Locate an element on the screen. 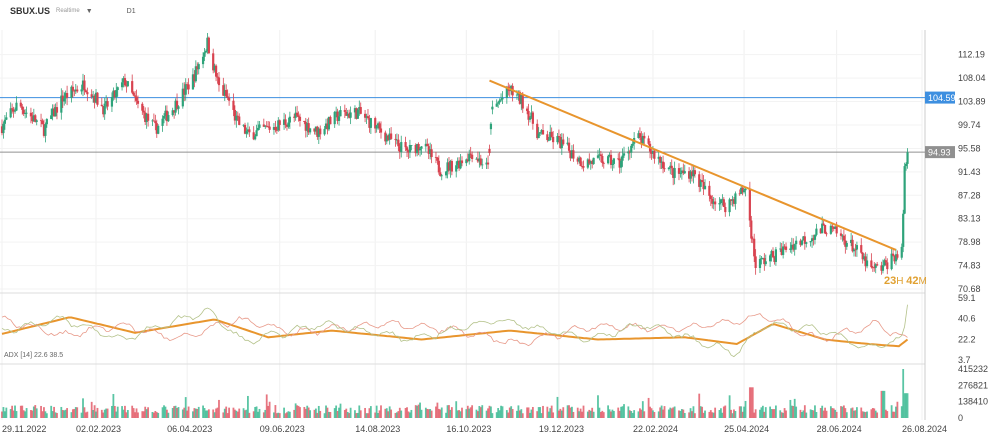 Image resolution: width=1000 pixels, height=438 pixels. symbol-label: SBUX.US is located at coordinates (30, 11).